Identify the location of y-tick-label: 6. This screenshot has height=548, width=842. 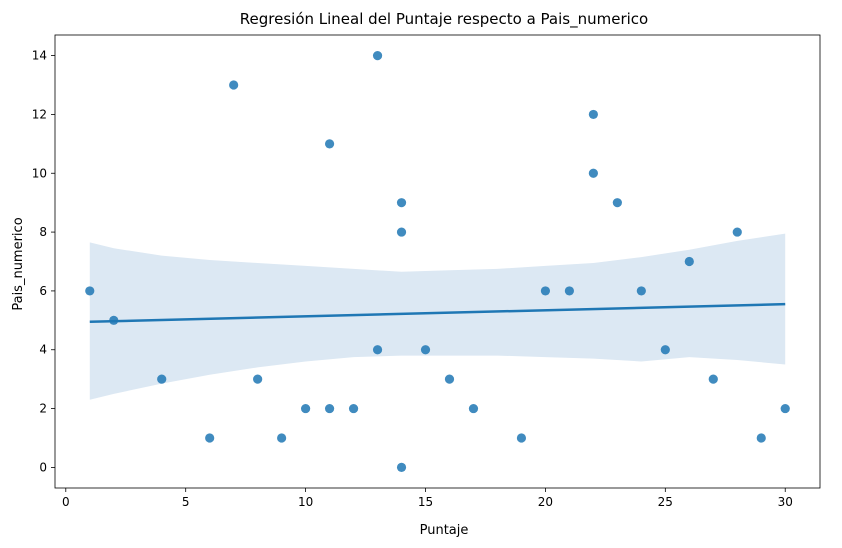
(43, 291).